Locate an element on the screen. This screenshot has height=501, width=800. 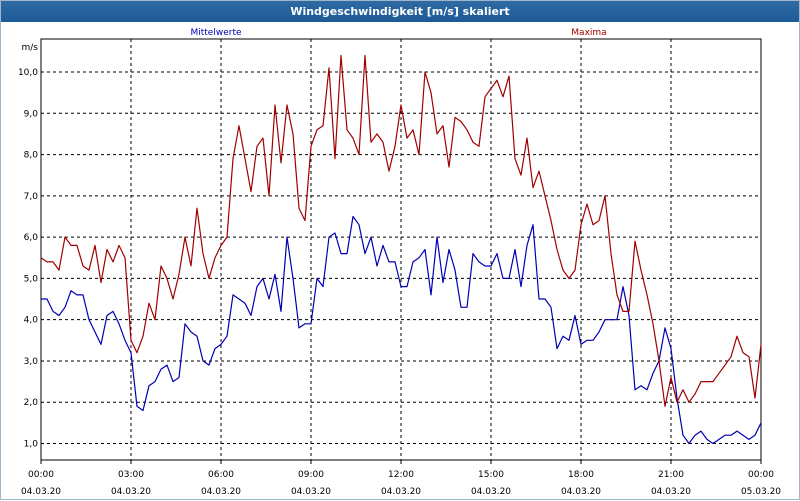
y-tick-label: 8,0 is located at coordinates (31, 156).